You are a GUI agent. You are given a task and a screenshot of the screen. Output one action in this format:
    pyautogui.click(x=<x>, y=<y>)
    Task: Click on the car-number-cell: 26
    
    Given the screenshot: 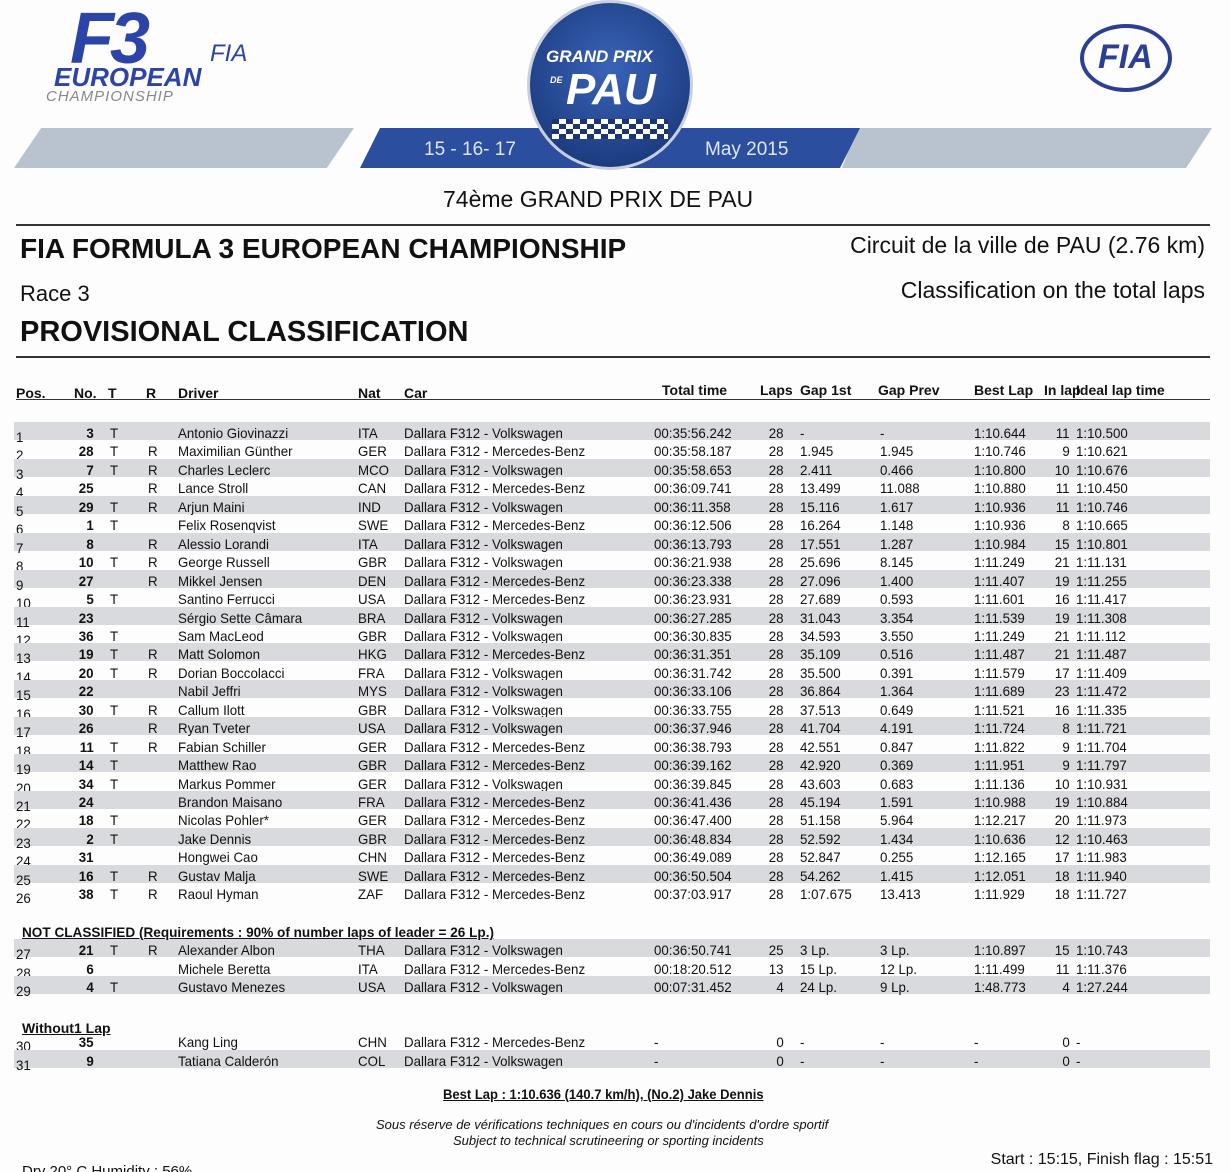 What is the action you would take?
    pyautogui.click(x=86, y=728)
    